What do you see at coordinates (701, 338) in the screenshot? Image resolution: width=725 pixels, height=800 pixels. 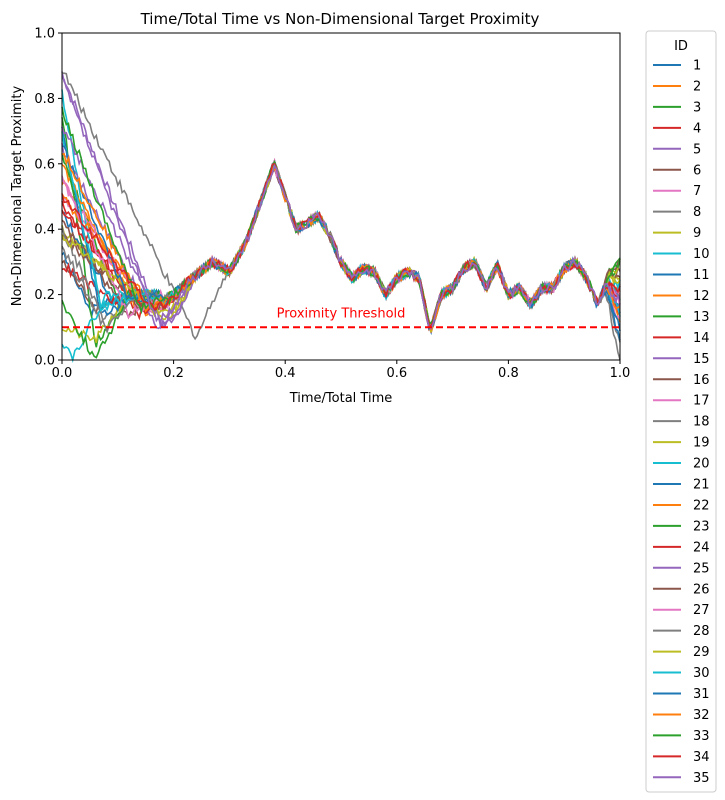 I see `legend-label-14: 14` at bounding box center [701, 338].